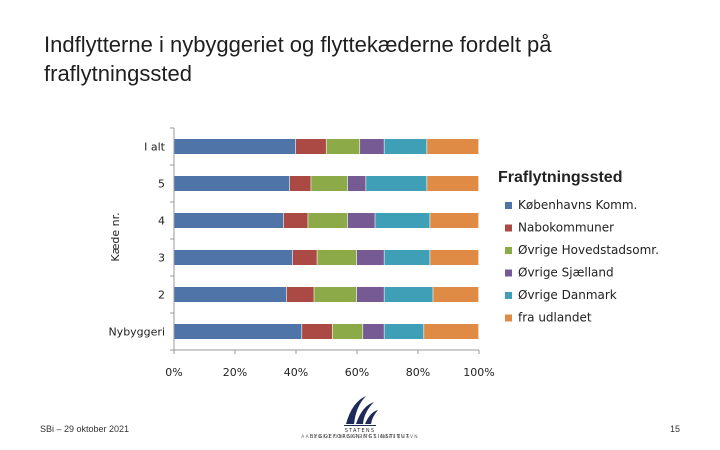 The height and width of the screenshot is (450, 720). Describe the element at coordinates (136, 240) in the screenshot. I see `category-labels-group: I alt 5 4 3 2 Nybyggeri` at that location.